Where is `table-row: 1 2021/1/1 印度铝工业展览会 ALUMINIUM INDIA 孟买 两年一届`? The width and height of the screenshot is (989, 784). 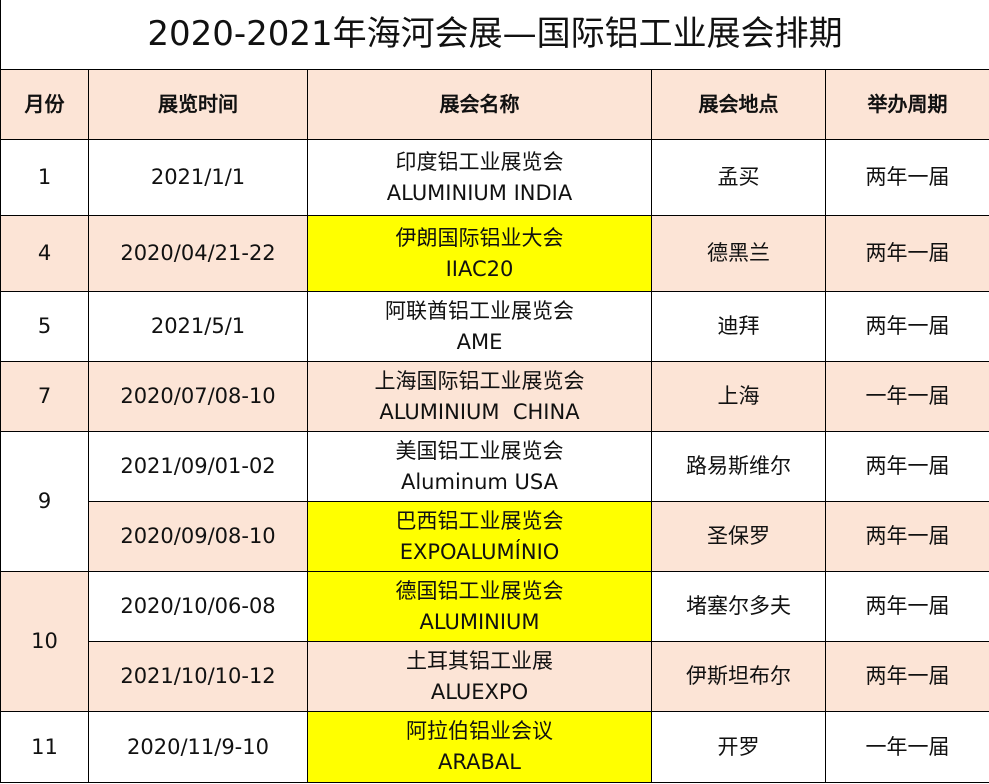
table-row: 1 2021/1/1 印度铝工业展览会 ALUMINIUM INDIA 孟买 两年一届 is located at coordinates (494, 177).